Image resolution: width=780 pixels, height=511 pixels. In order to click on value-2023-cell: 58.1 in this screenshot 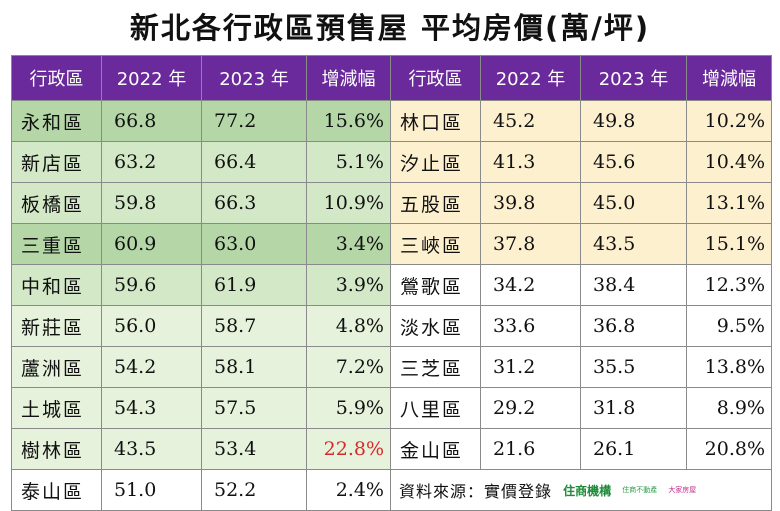, I will do `click(254, 367)`.